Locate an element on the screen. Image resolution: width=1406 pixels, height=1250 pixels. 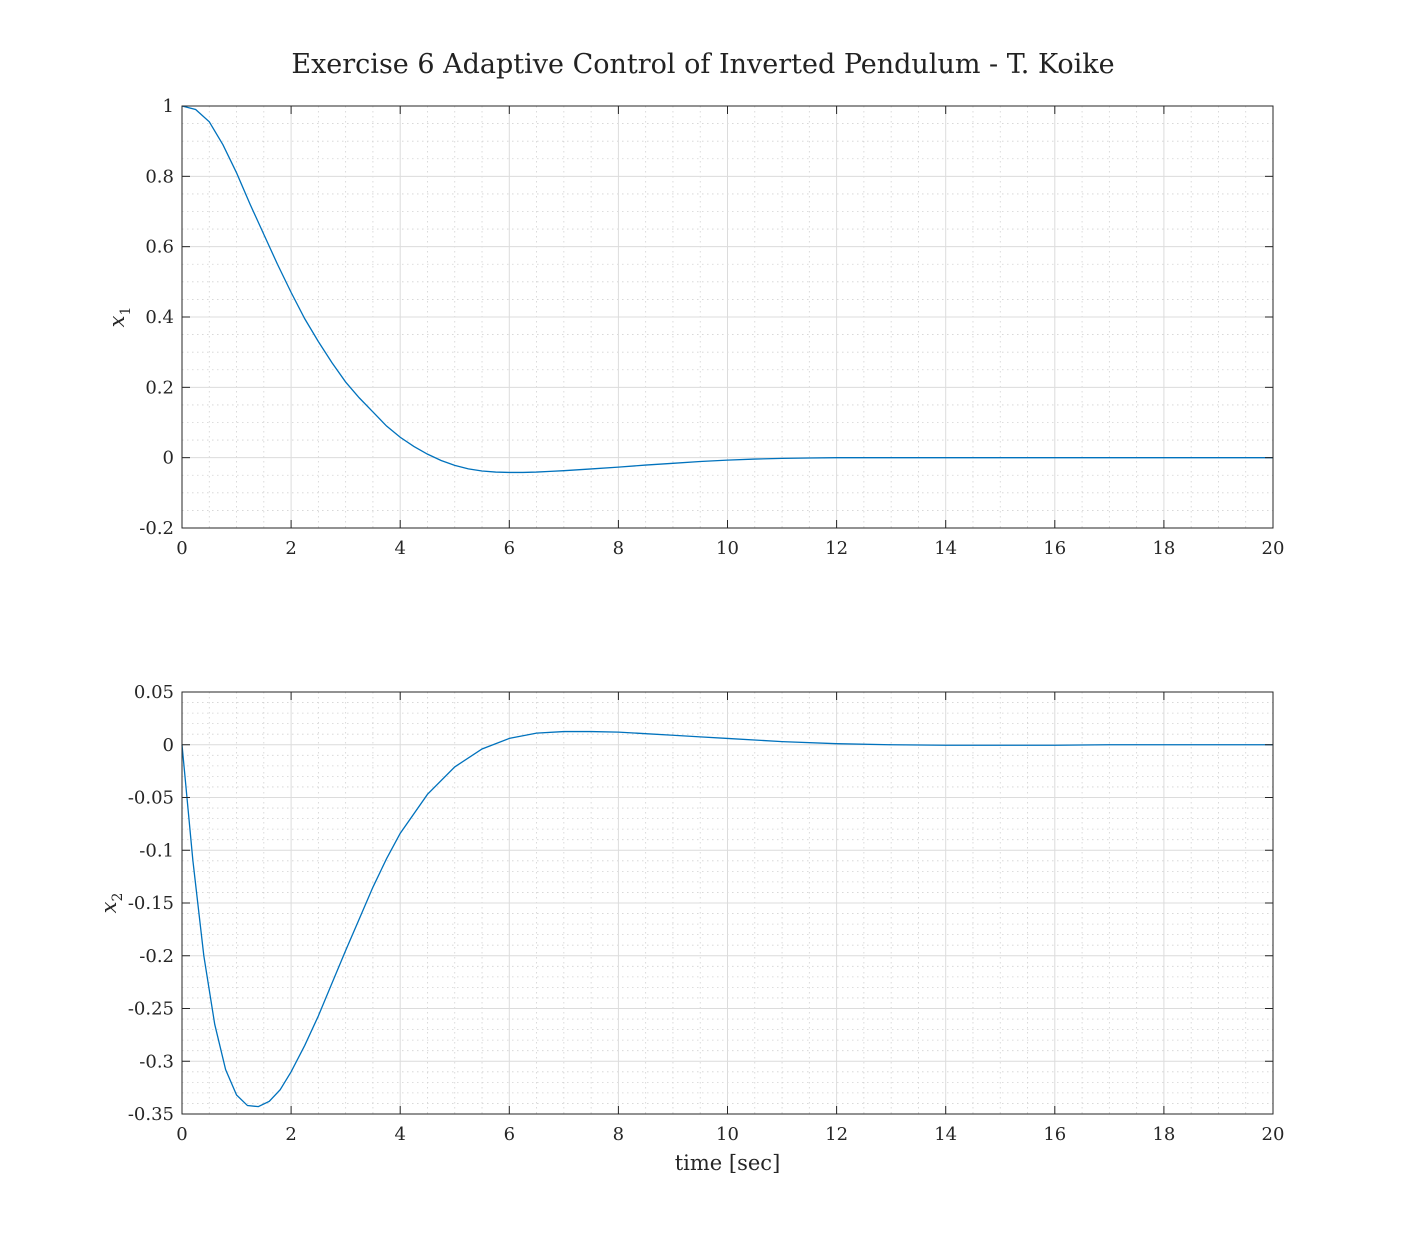
x2-y-axis-label: x2 is located at coordinates (111, 903).